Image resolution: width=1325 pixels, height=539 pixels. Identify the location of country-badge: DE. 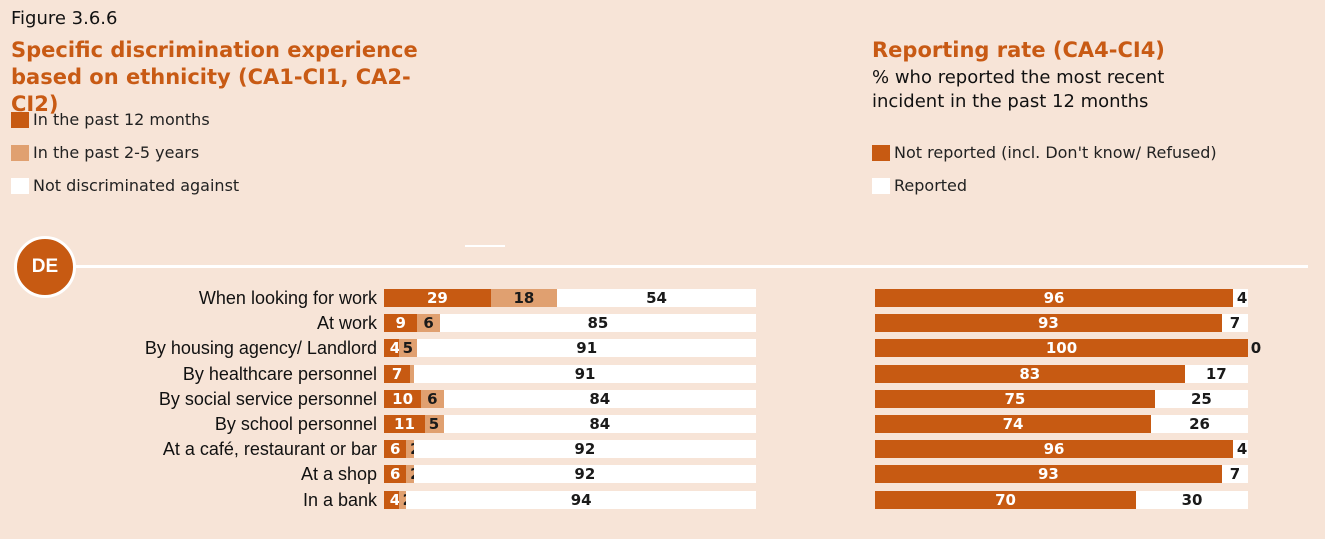
(45, 267).